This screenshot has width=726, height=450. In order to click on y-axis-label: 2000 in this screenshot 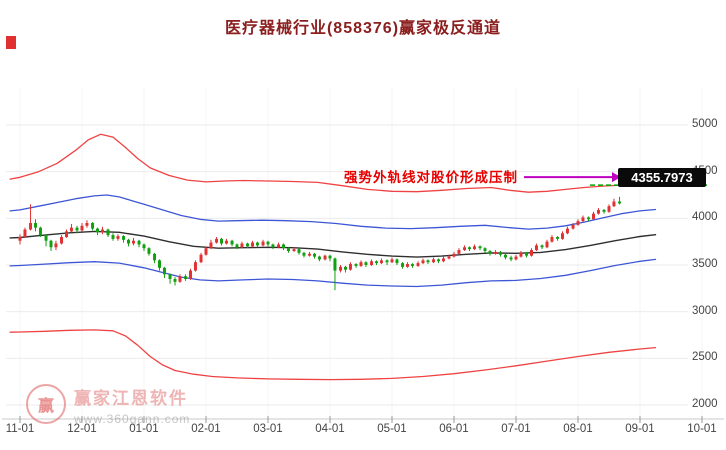, I will do `click(705, 404)`.